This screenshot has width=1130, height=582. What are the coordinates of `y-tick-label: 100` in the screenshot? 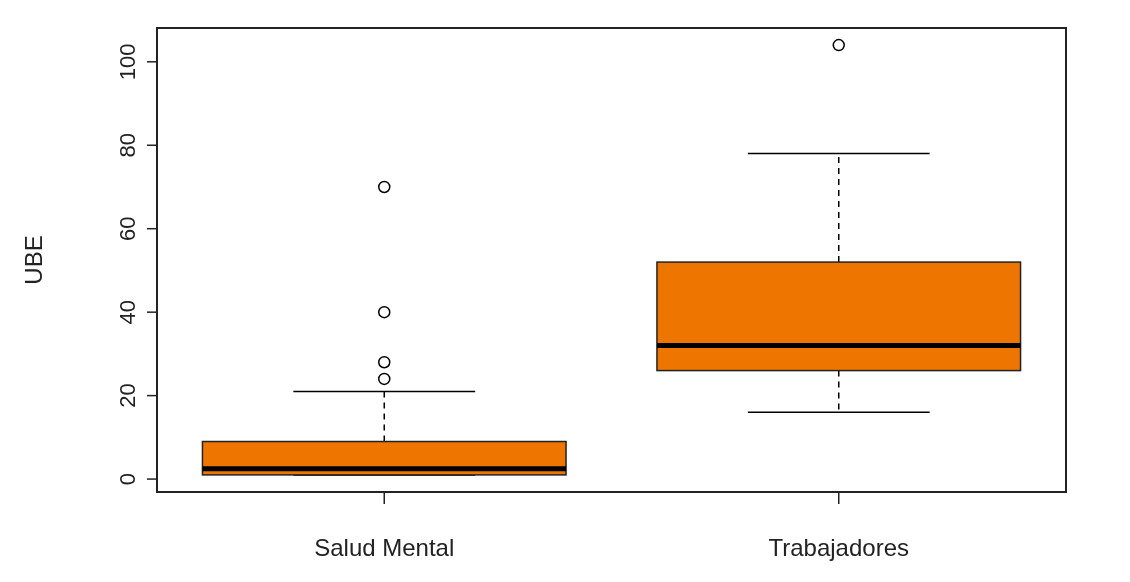 It's located at (127, 62).